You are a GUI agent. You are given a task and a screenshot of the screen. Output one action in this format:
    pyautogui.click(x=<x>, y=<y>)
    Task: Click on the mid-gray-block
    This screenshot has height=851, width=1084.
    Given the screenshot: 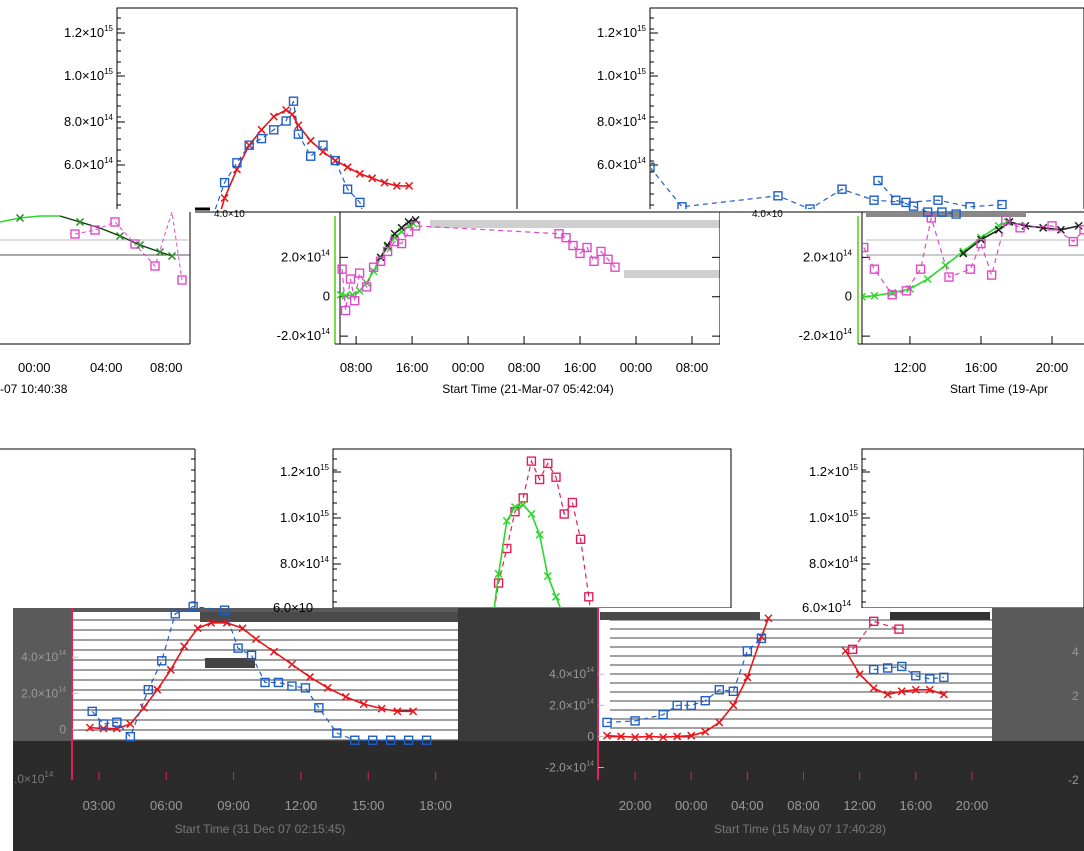 What is the action you would take?
    pyautogui.click(x=1038, y=674)
    